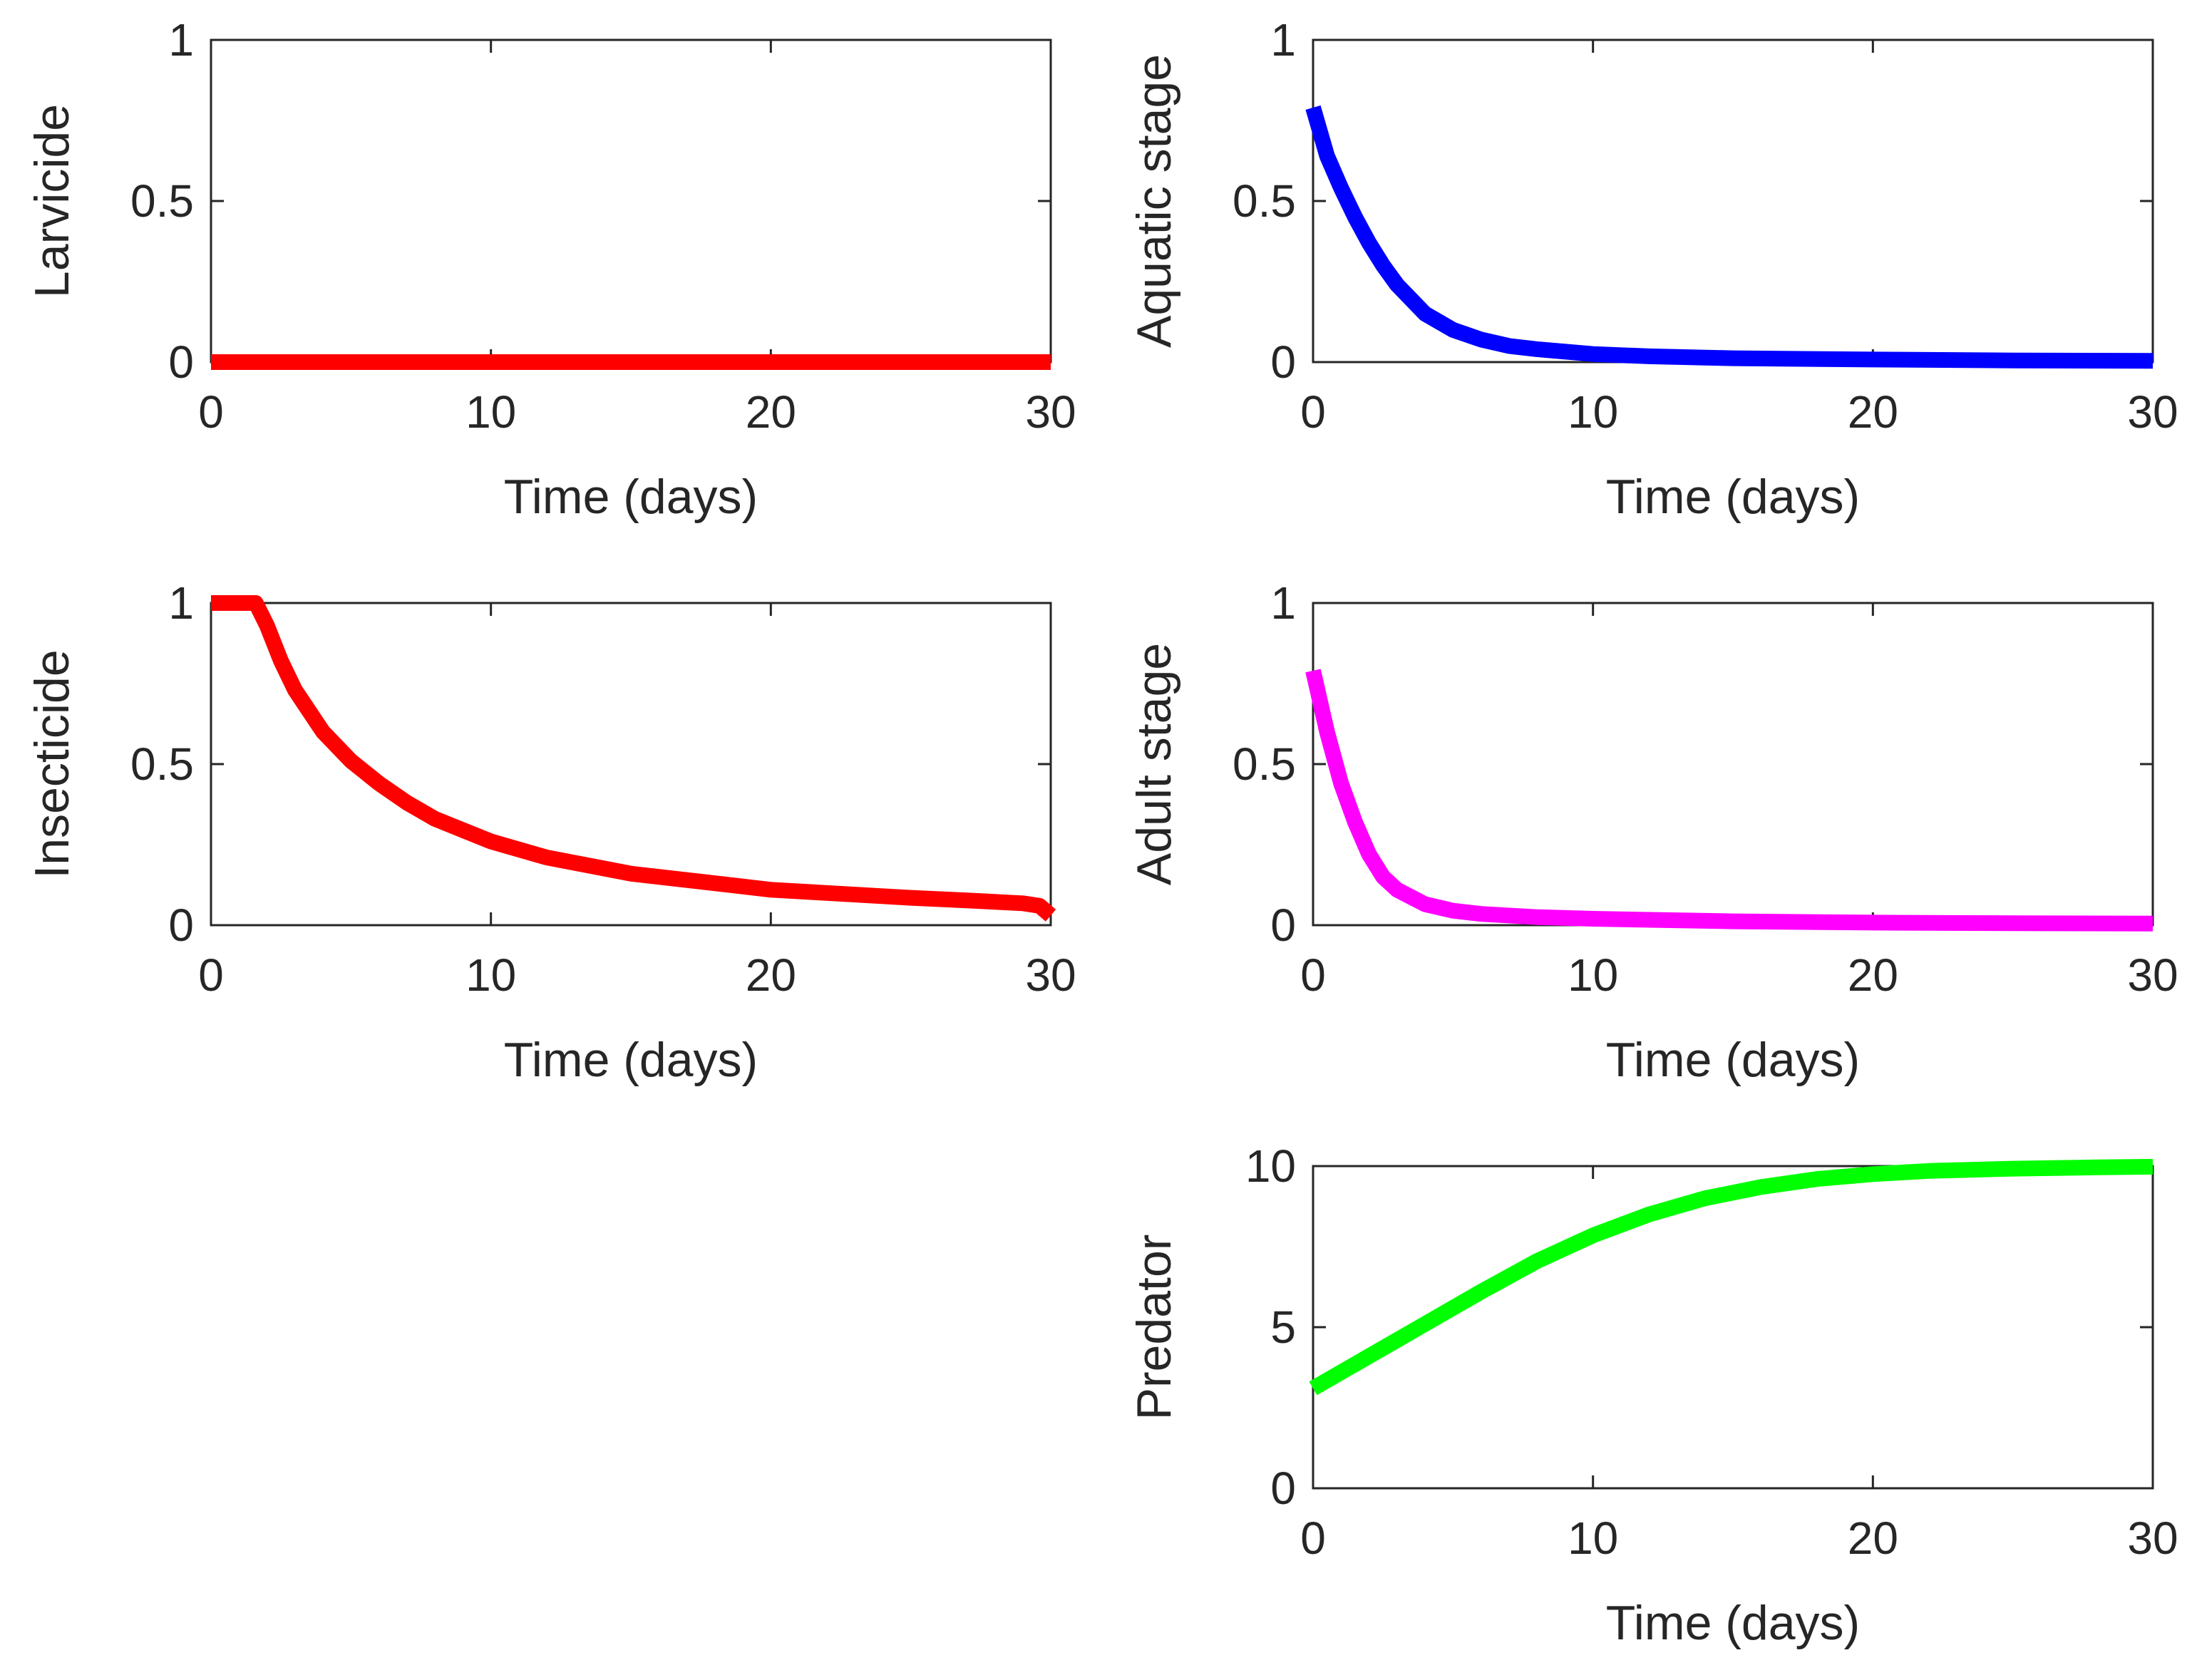 Image resolution: width=2197 pixels, height=1680 pixels. I want to click on series-line-predator, so click(1731, 1277).